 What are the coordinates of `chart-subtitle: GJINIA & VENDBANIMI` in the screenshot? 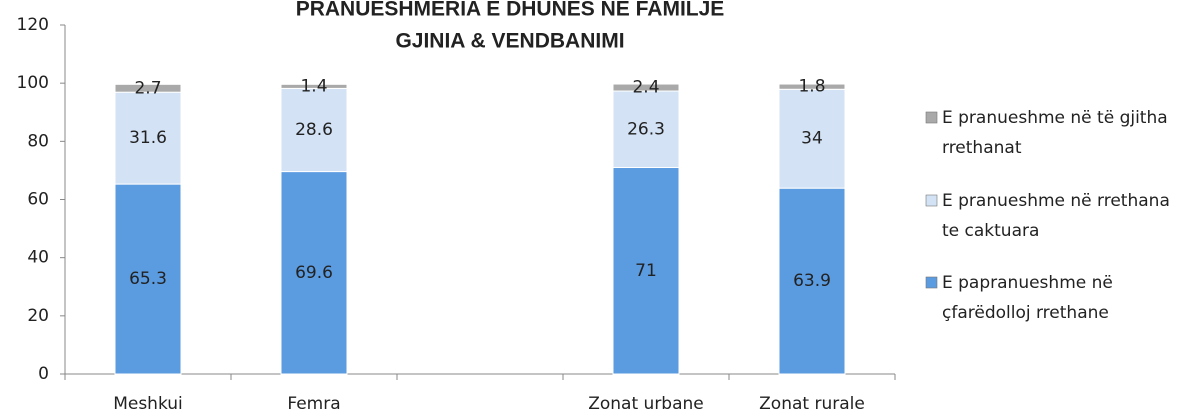 It's located at (509, 41).